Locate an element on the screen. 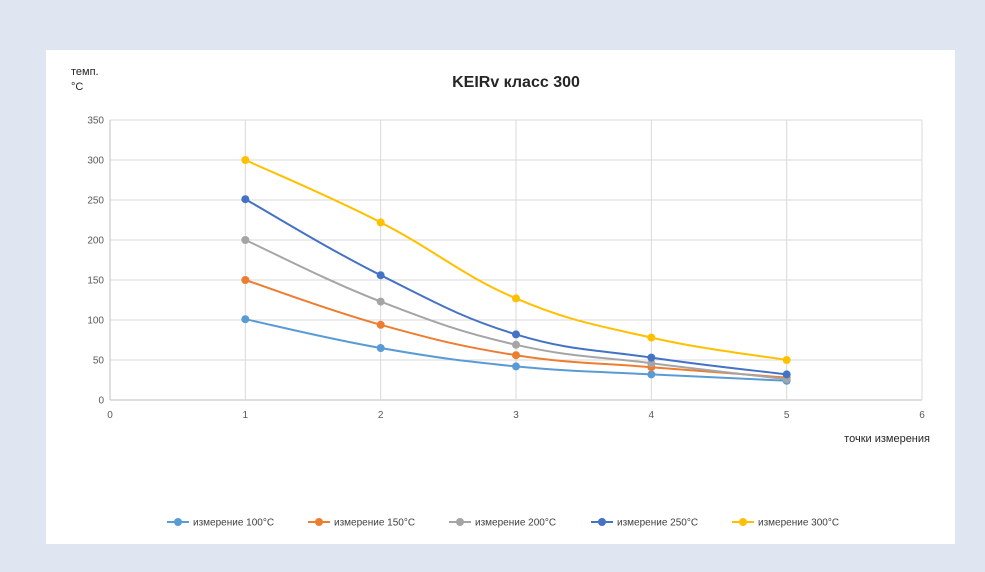  chart-title: KEIRv класс 300 is located at coordinates (516, 82).